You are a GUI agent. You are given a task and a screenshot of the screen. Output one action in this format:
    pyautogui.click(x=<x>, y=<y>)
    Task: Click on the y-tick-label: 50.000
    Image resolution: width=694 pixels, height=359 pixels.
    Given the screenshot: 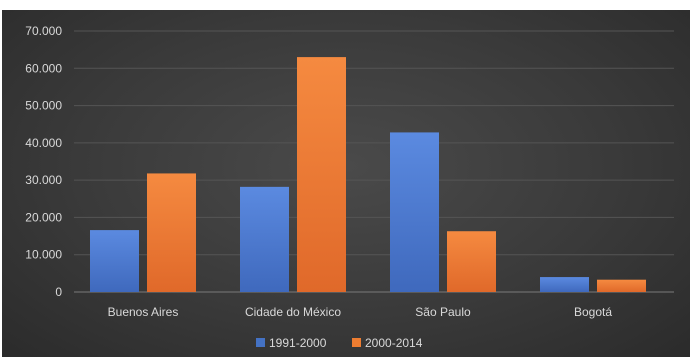 What is the action you would take?
    pyautogui.click(x=43, y=106)
    